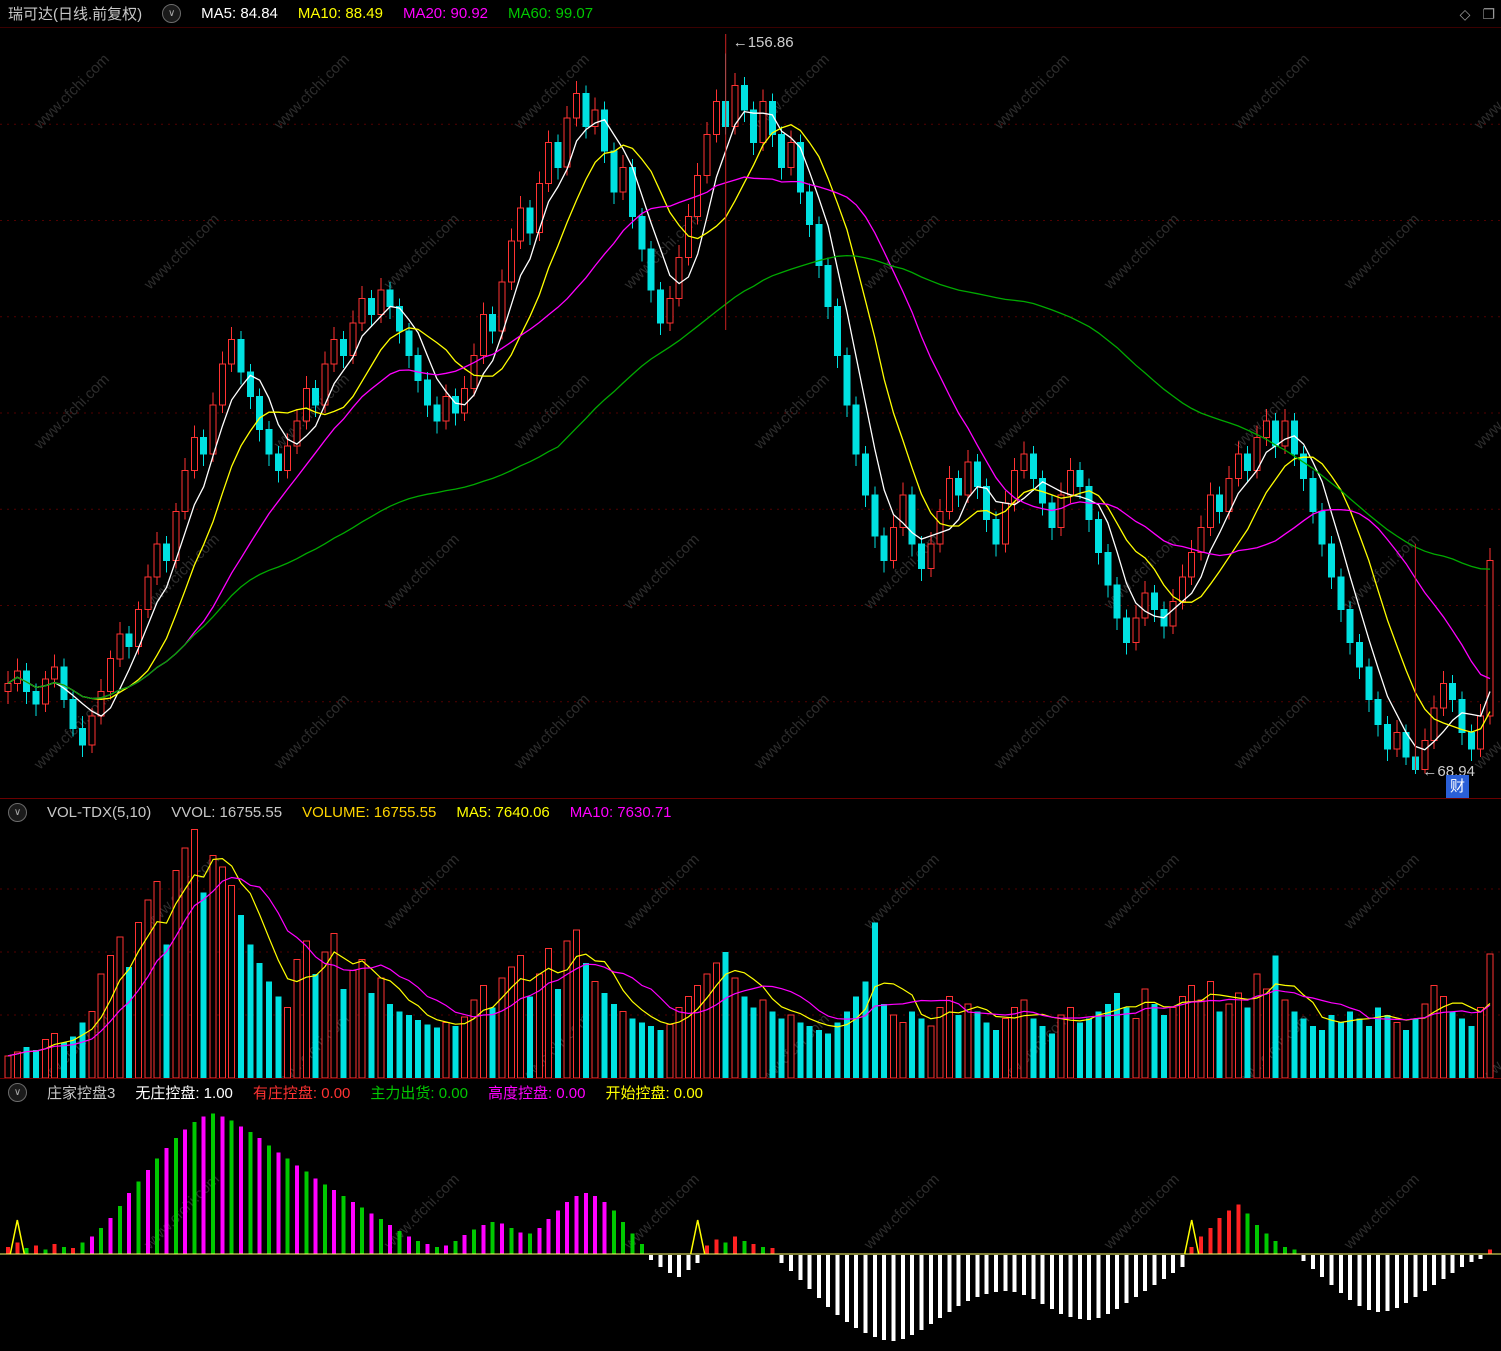  What do you see at coordinates (340, 13) in the screenshot?
I see `ma10-legend: MA10: 88.49` at bounding box center [340, 13].